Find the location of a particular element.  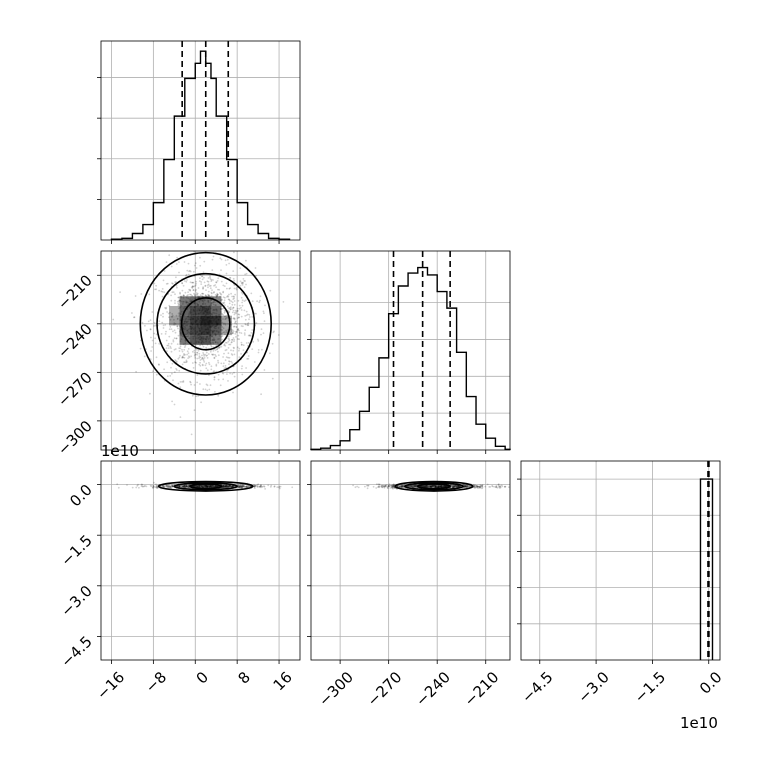

col2-xtick-label-1: −3.0 is located at coordinates (593, 687).